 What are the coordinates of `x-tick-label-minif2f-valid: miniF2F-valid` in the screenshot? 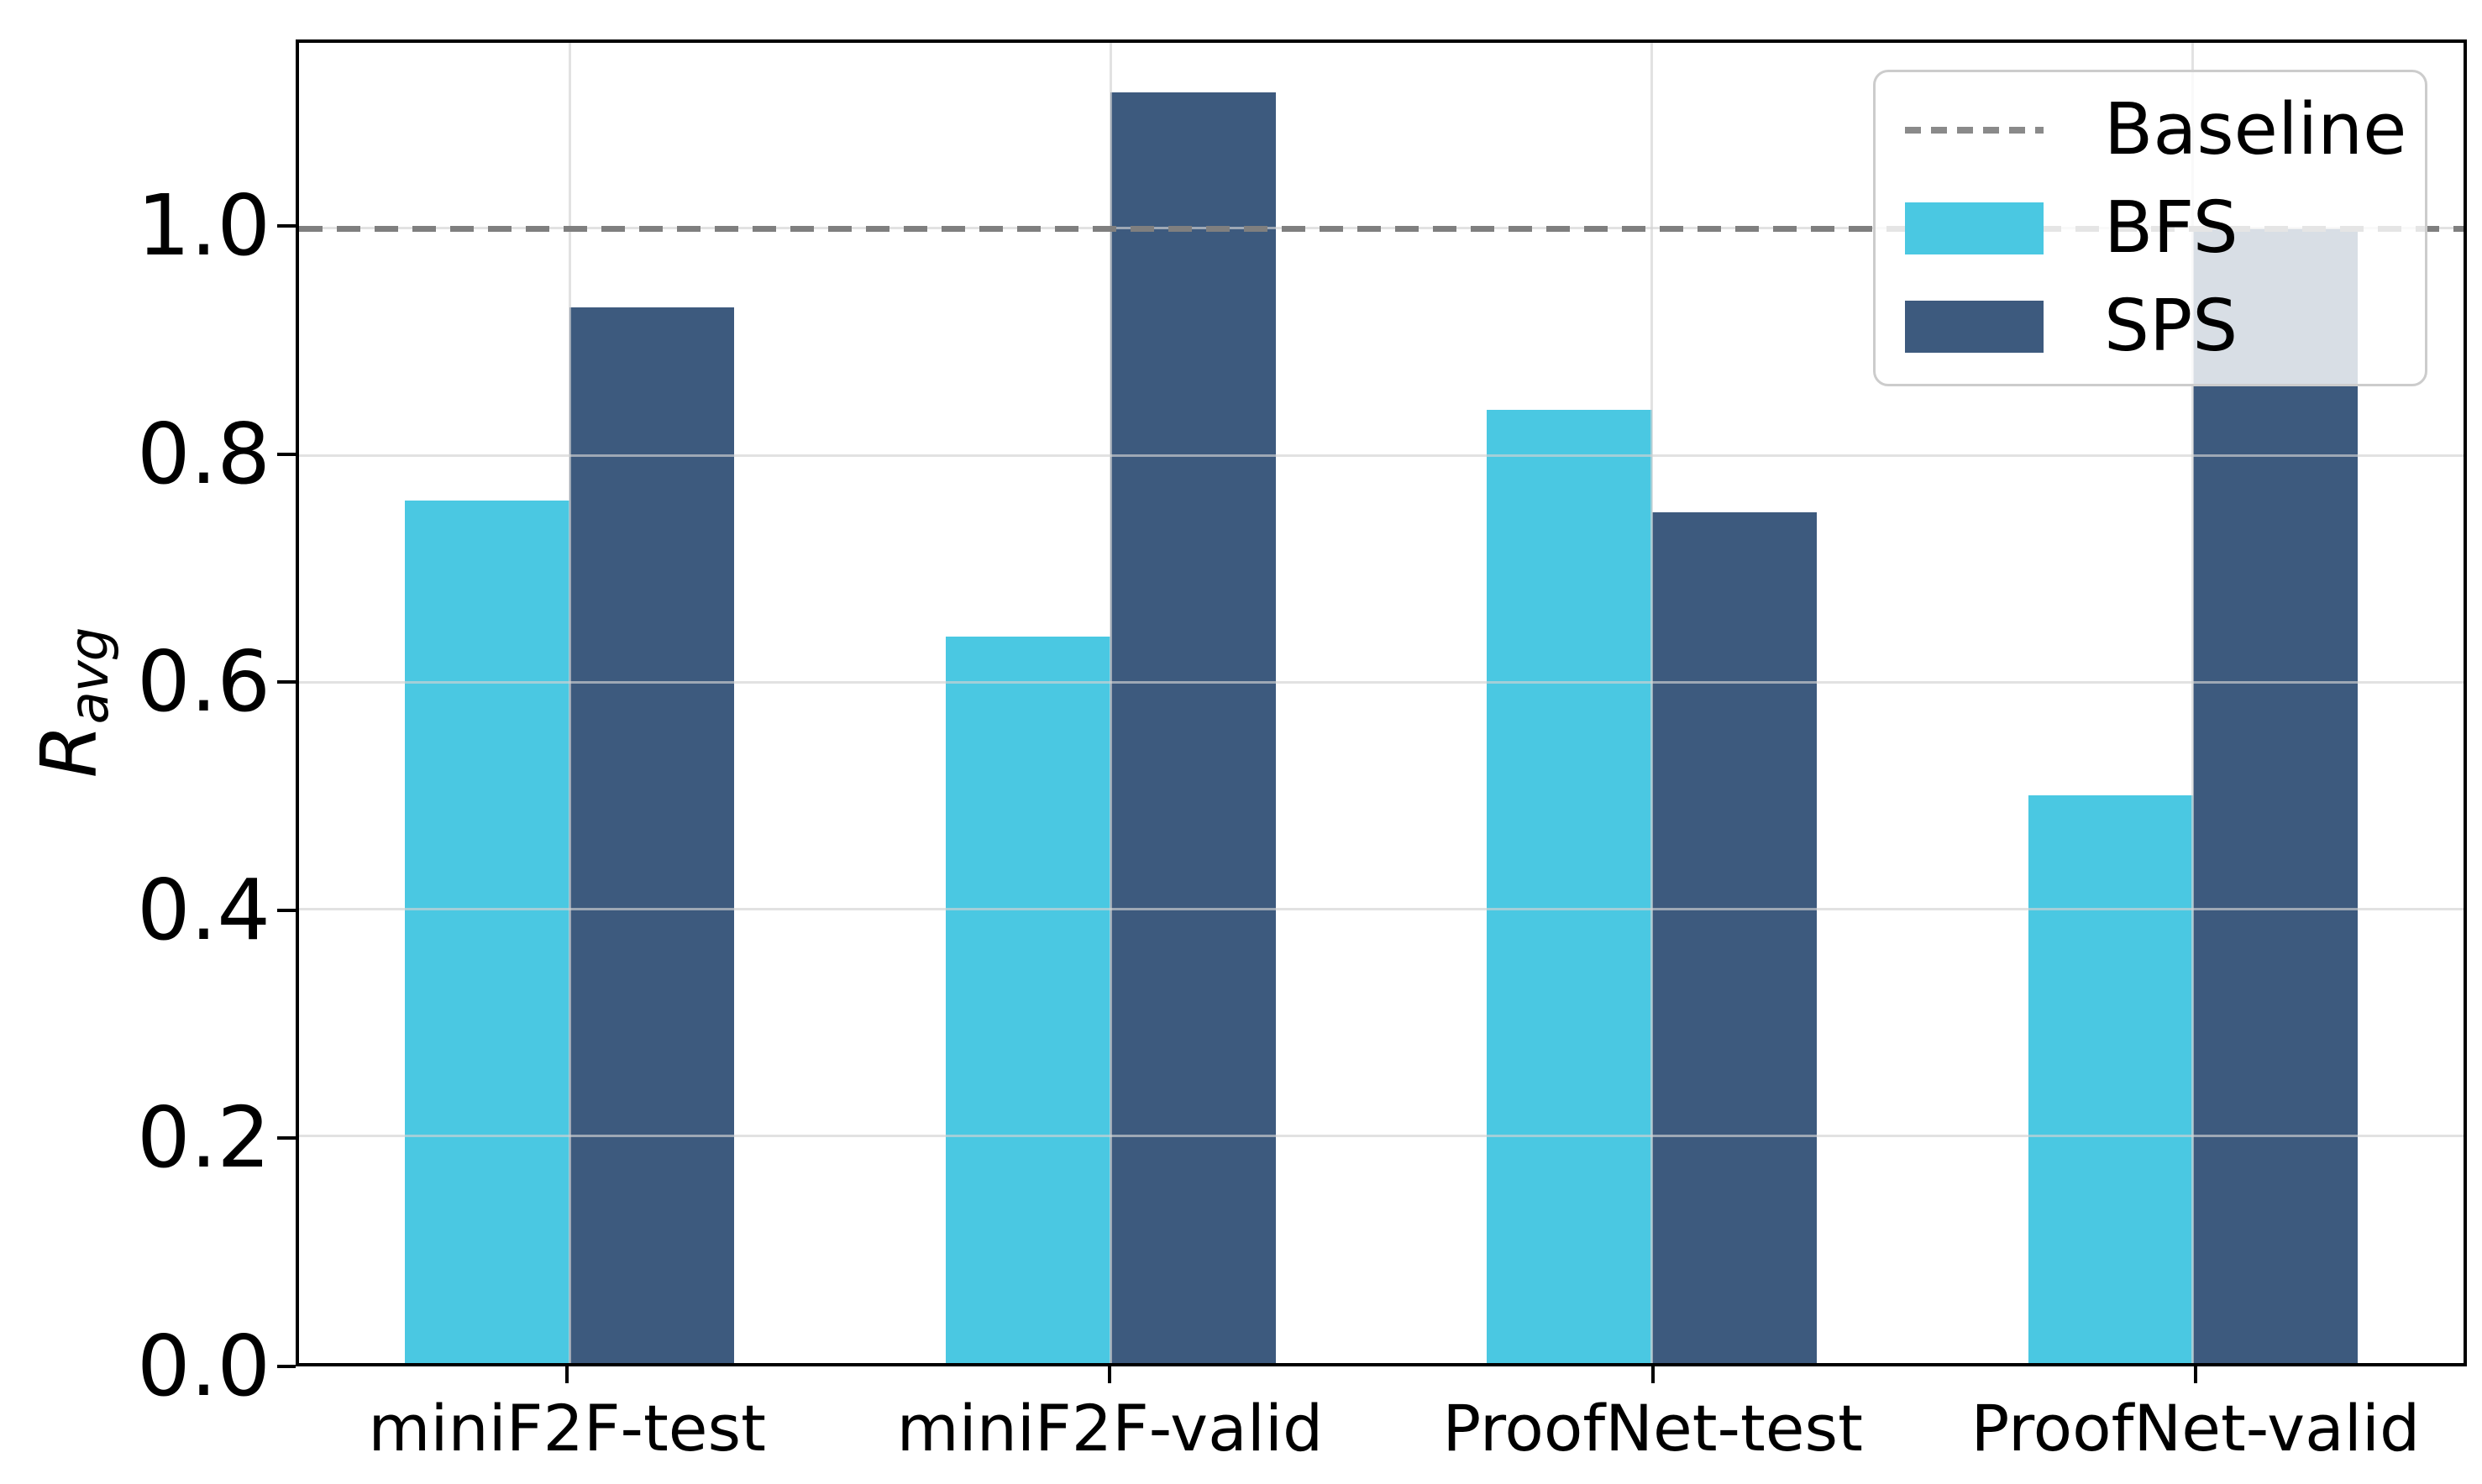 It's located at (1110, 1429).